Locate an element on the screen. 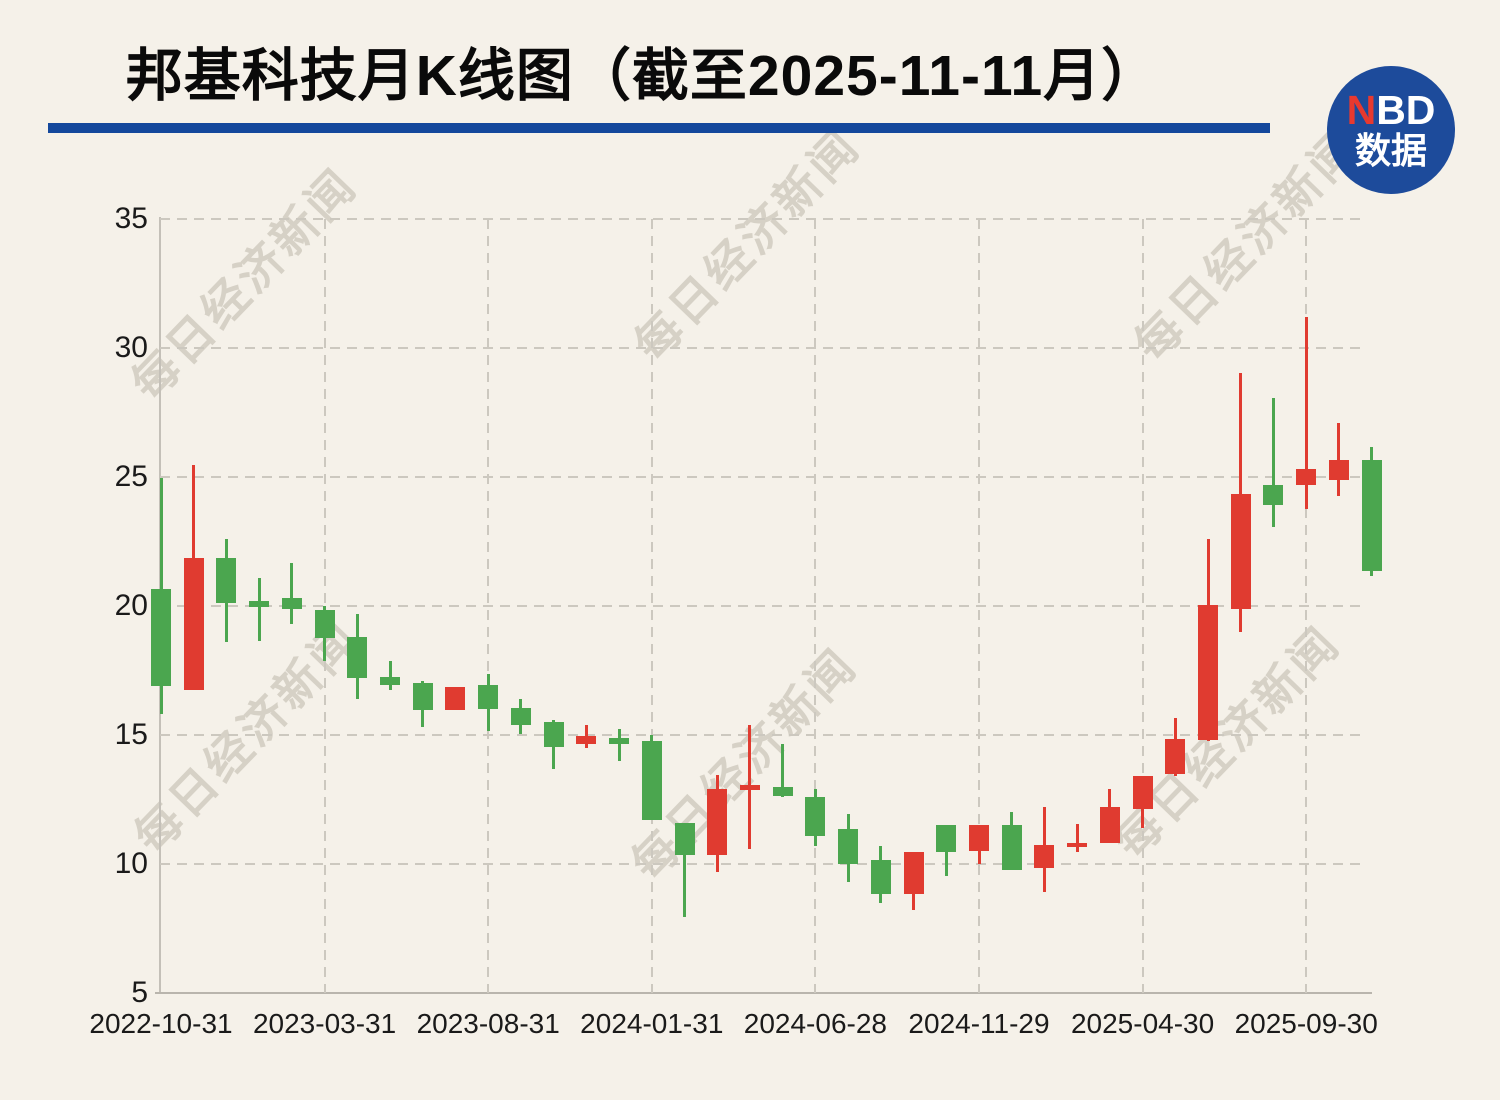 This screenshot has height=1100, width=1500. title-underline is located at coordinates (659, 128).